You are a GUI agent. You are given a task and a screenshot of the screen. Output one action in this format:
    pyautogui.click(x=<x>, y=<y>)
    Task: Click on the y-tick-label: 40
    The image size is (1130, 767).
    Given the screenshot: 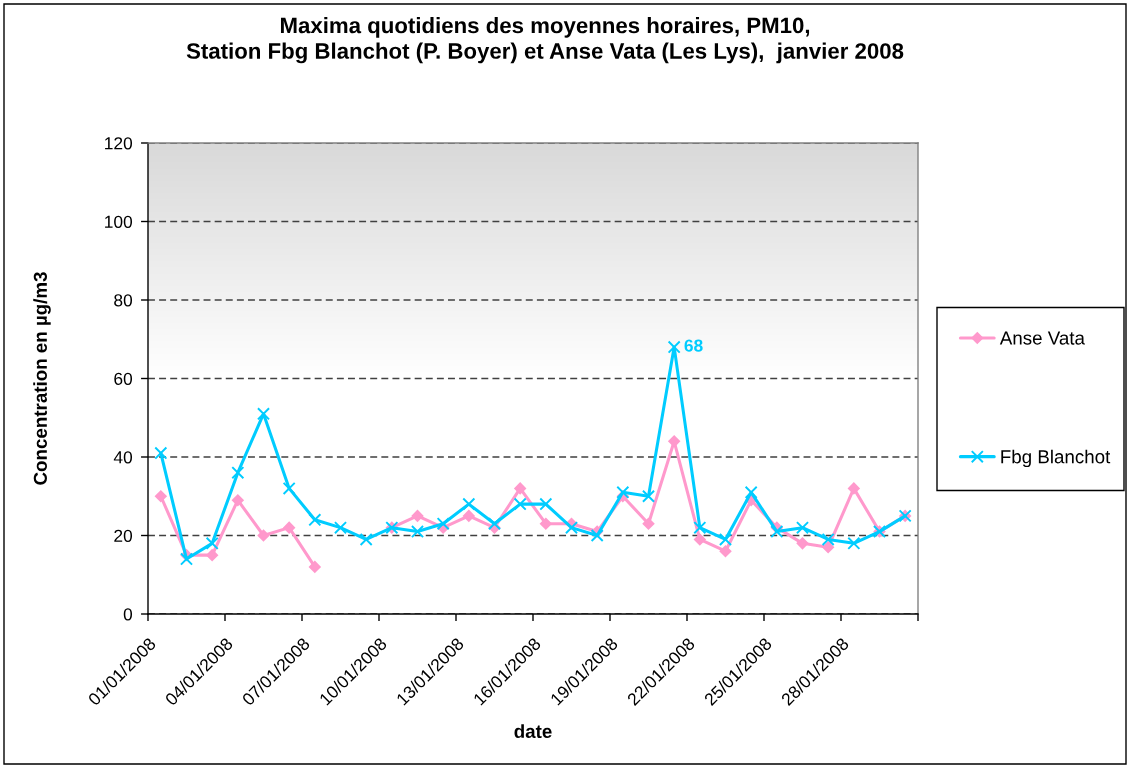 What is the action you would take?
    pyautogui.click(x=123, y=457)
    